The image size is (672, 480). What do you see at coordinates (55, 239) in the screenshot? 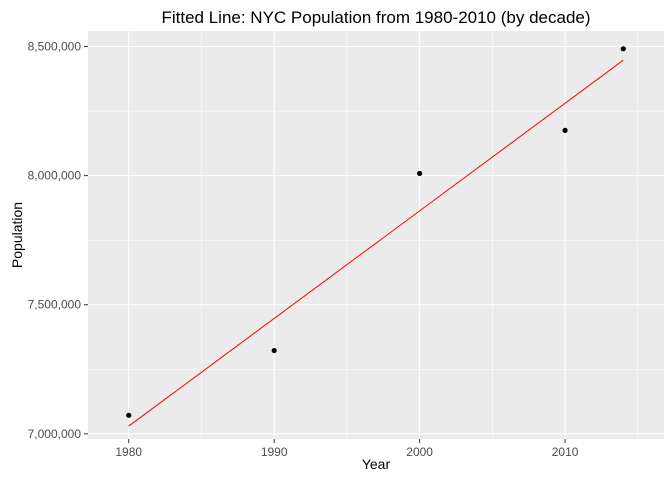
I see `y-axis-tick-labels: 7,000,000 7,500,000 8,000,000 8,500,000` at bounding box center [55, 239].